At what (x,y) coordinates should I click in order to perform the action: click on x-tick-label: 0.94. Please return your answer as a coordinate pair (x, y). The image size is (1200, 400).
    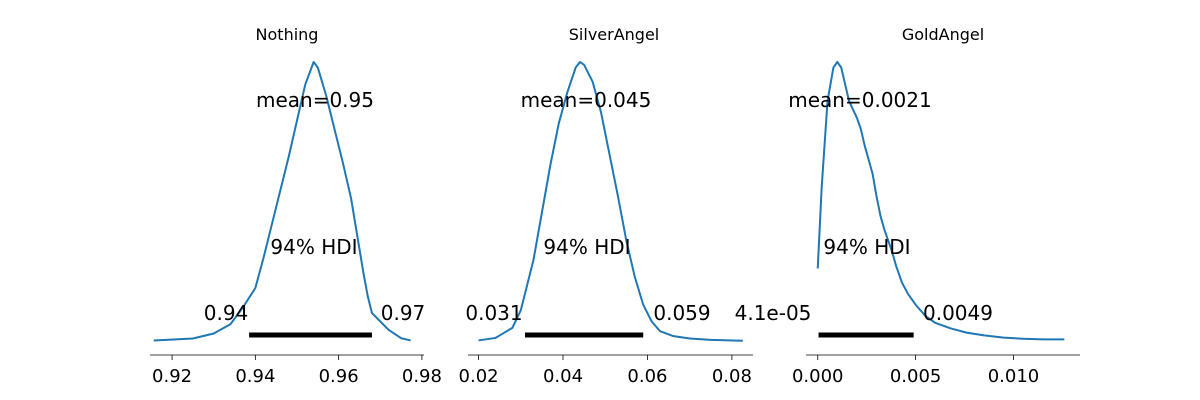
    Looking at the image, I should click on (255, 376).